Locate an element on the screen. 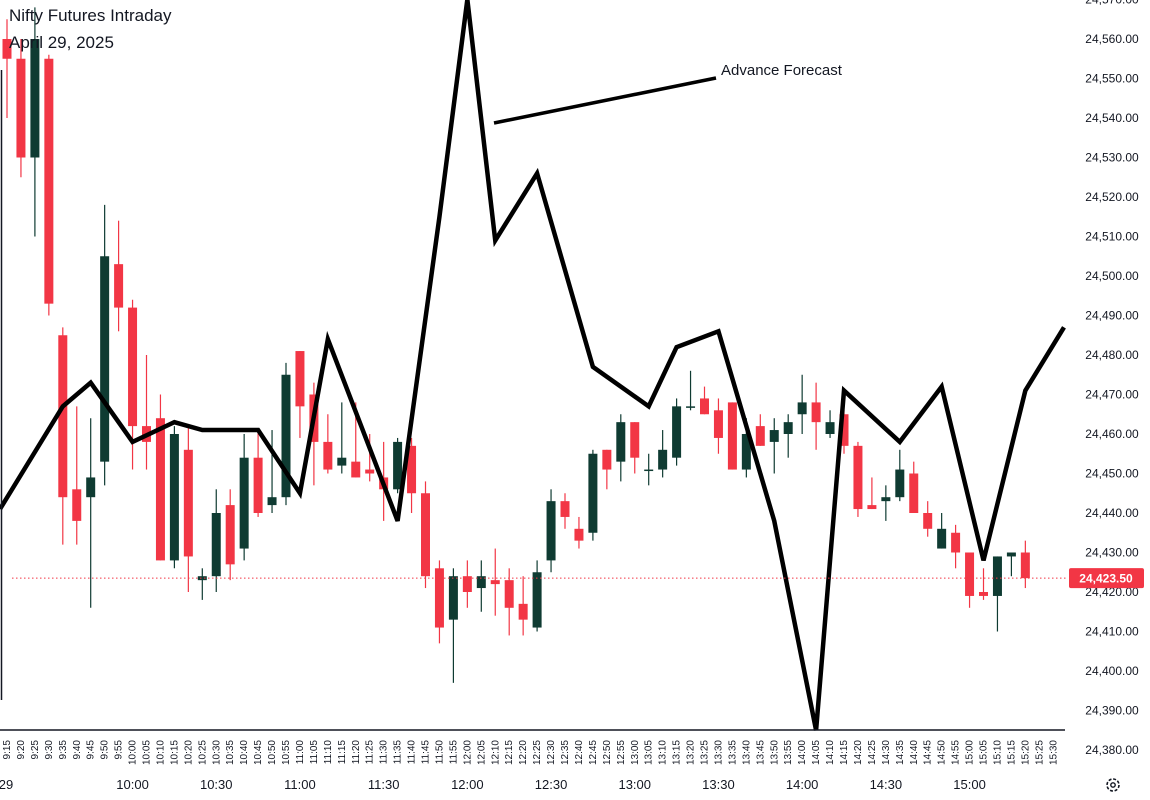  time-tick-label: 12:15 is located at coordinates (509, 752).